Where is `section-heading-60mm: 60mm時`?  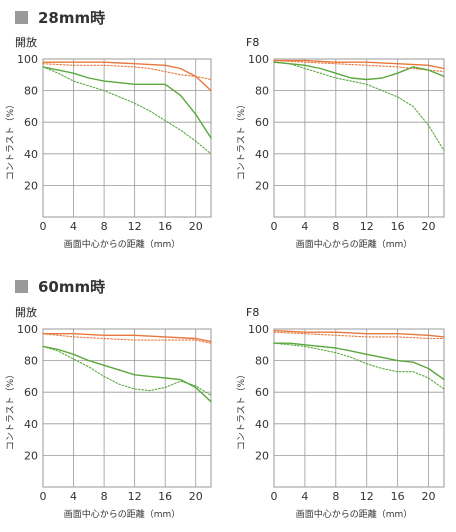 section-heading-60mm: 60mm時 is located at coordinates (60, 286).